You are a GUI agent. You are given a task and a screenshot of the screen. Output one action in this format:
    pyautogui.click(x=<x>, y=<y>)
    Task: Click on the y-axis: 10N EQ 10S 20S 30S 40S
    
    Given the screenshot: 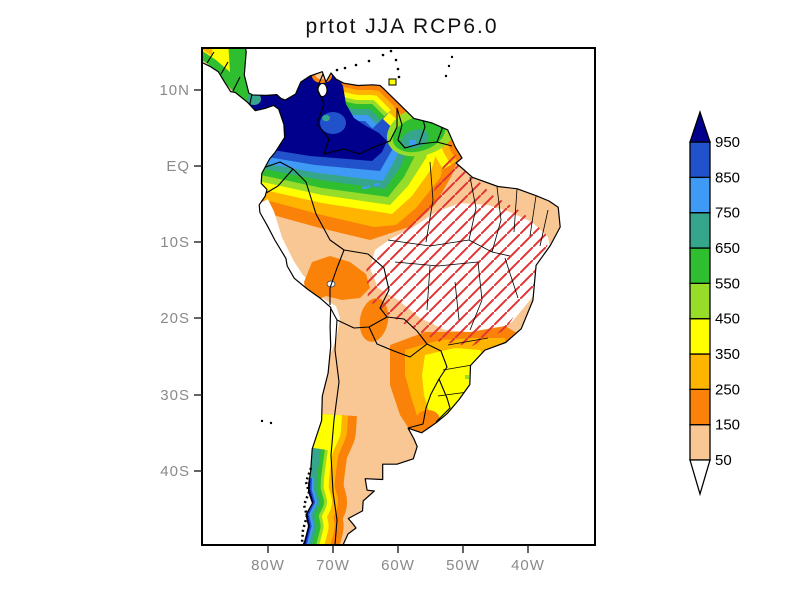 What is the action you would take?
    pyautogui.click(x=180, y=281)
    